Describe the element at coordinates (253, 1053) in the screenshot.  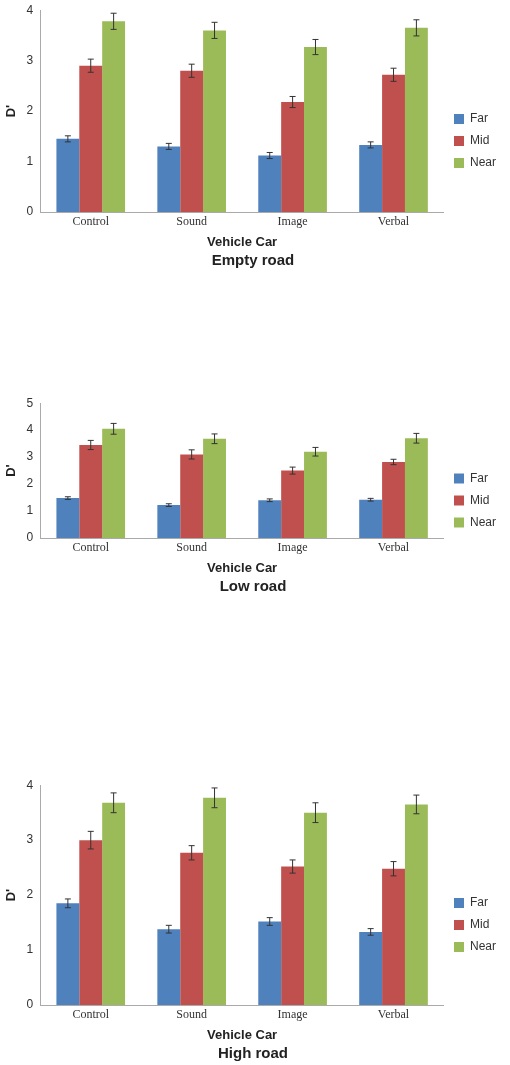
I see `text: High road` at that location.